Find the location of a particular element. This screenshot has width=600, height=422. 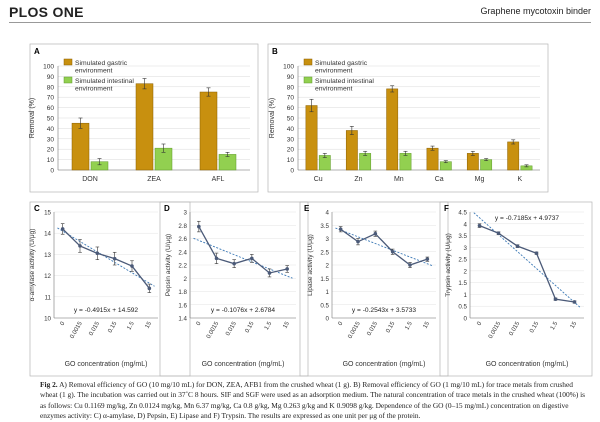

legend-label: Simulated gastric is located at coordinates (341, 63).